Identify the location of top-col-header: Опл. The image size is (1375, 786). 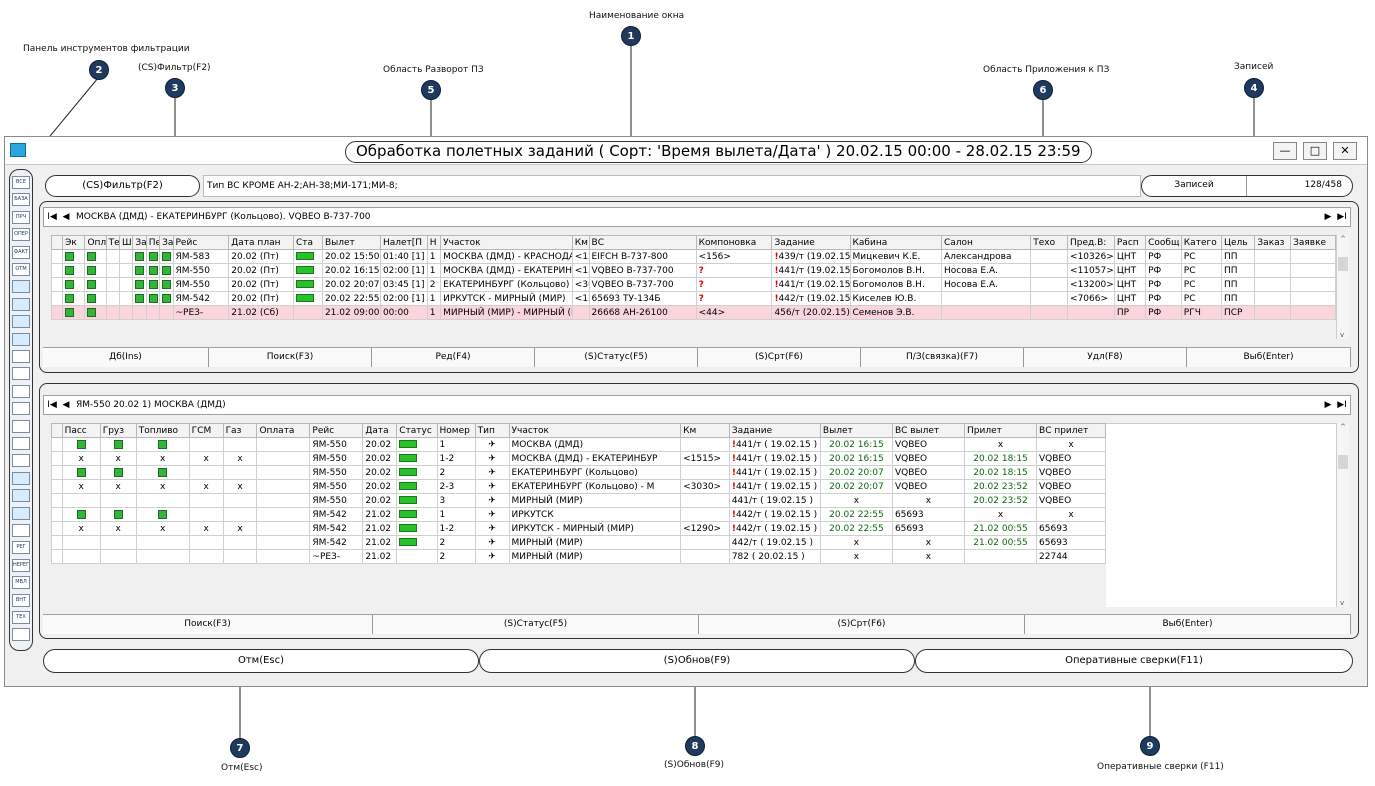
(95, 242).